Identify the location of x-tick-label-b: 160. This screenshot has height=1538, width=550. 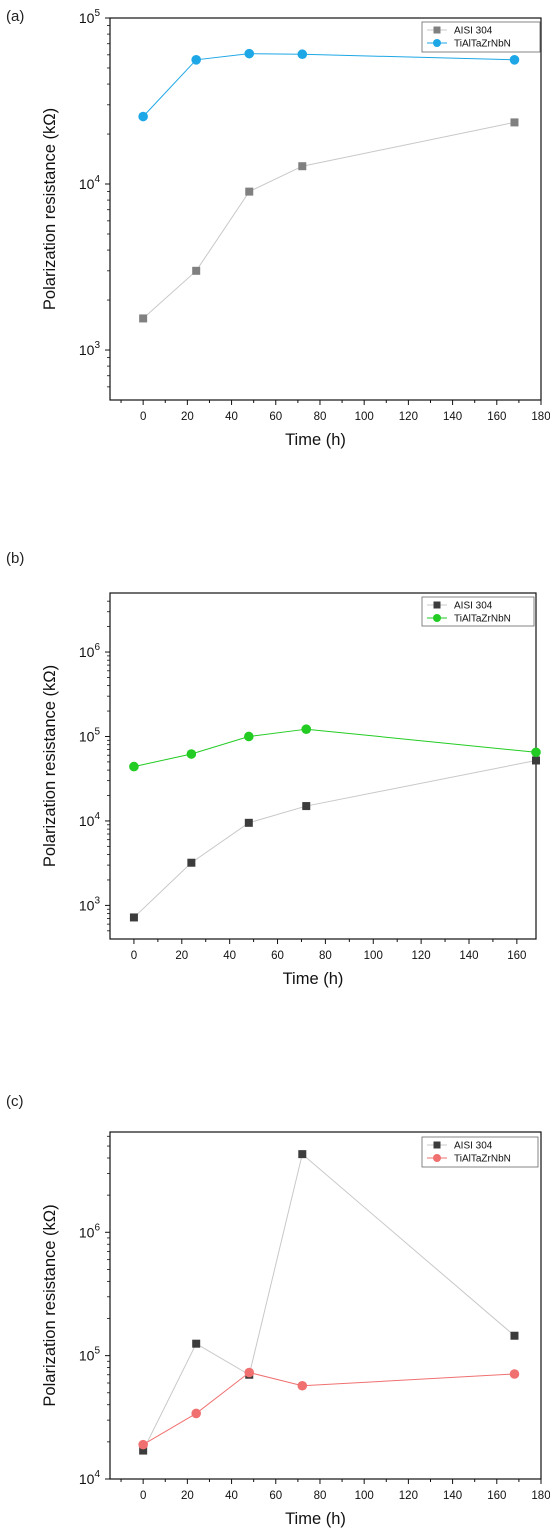
(516, 956).